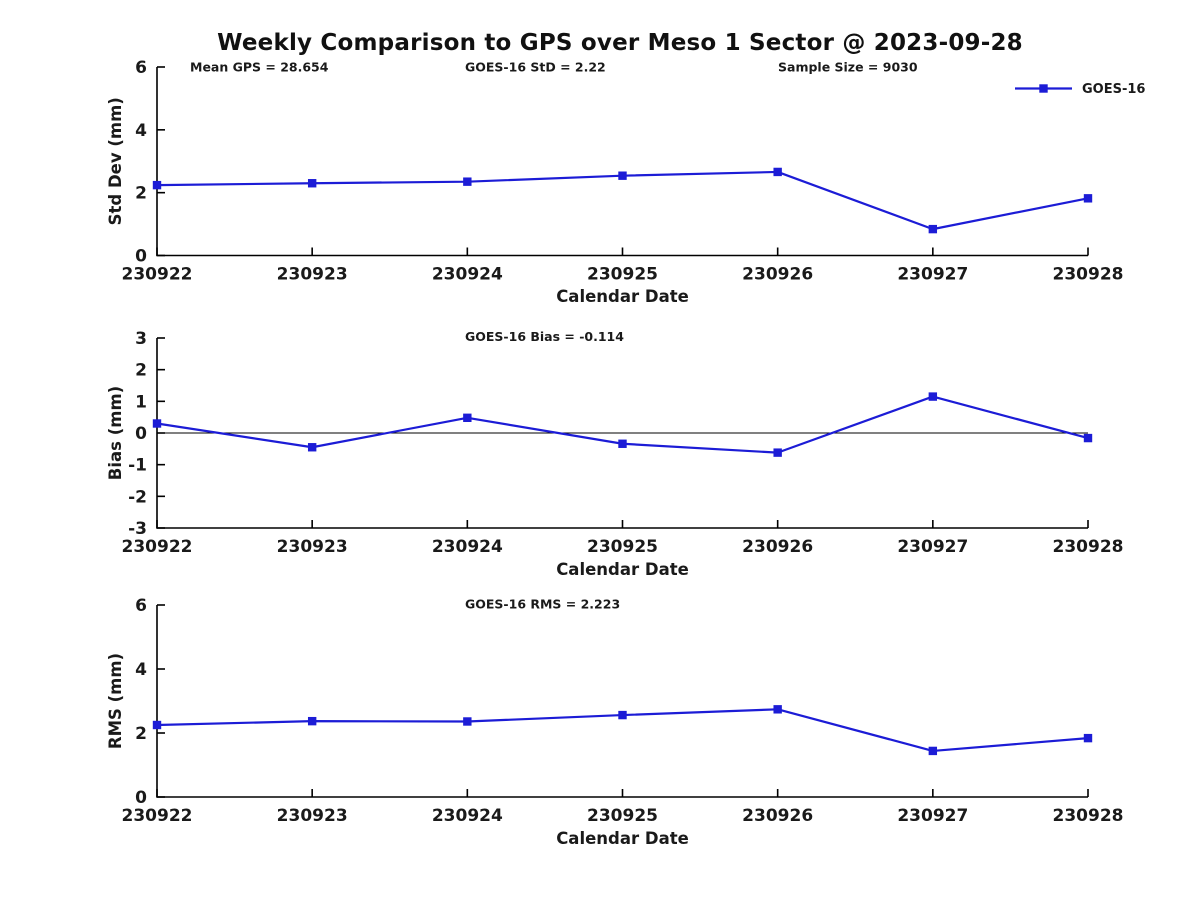 The width and height of the screenshot is (1200, 900). I want to click on y-axis-label: RMS (mm), so click(115, 701).